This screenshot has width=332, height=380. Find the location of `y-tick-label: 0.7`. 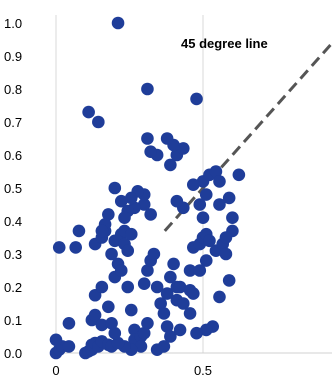

y-tick-label: 0.7 is located at coordinates (13, 122).